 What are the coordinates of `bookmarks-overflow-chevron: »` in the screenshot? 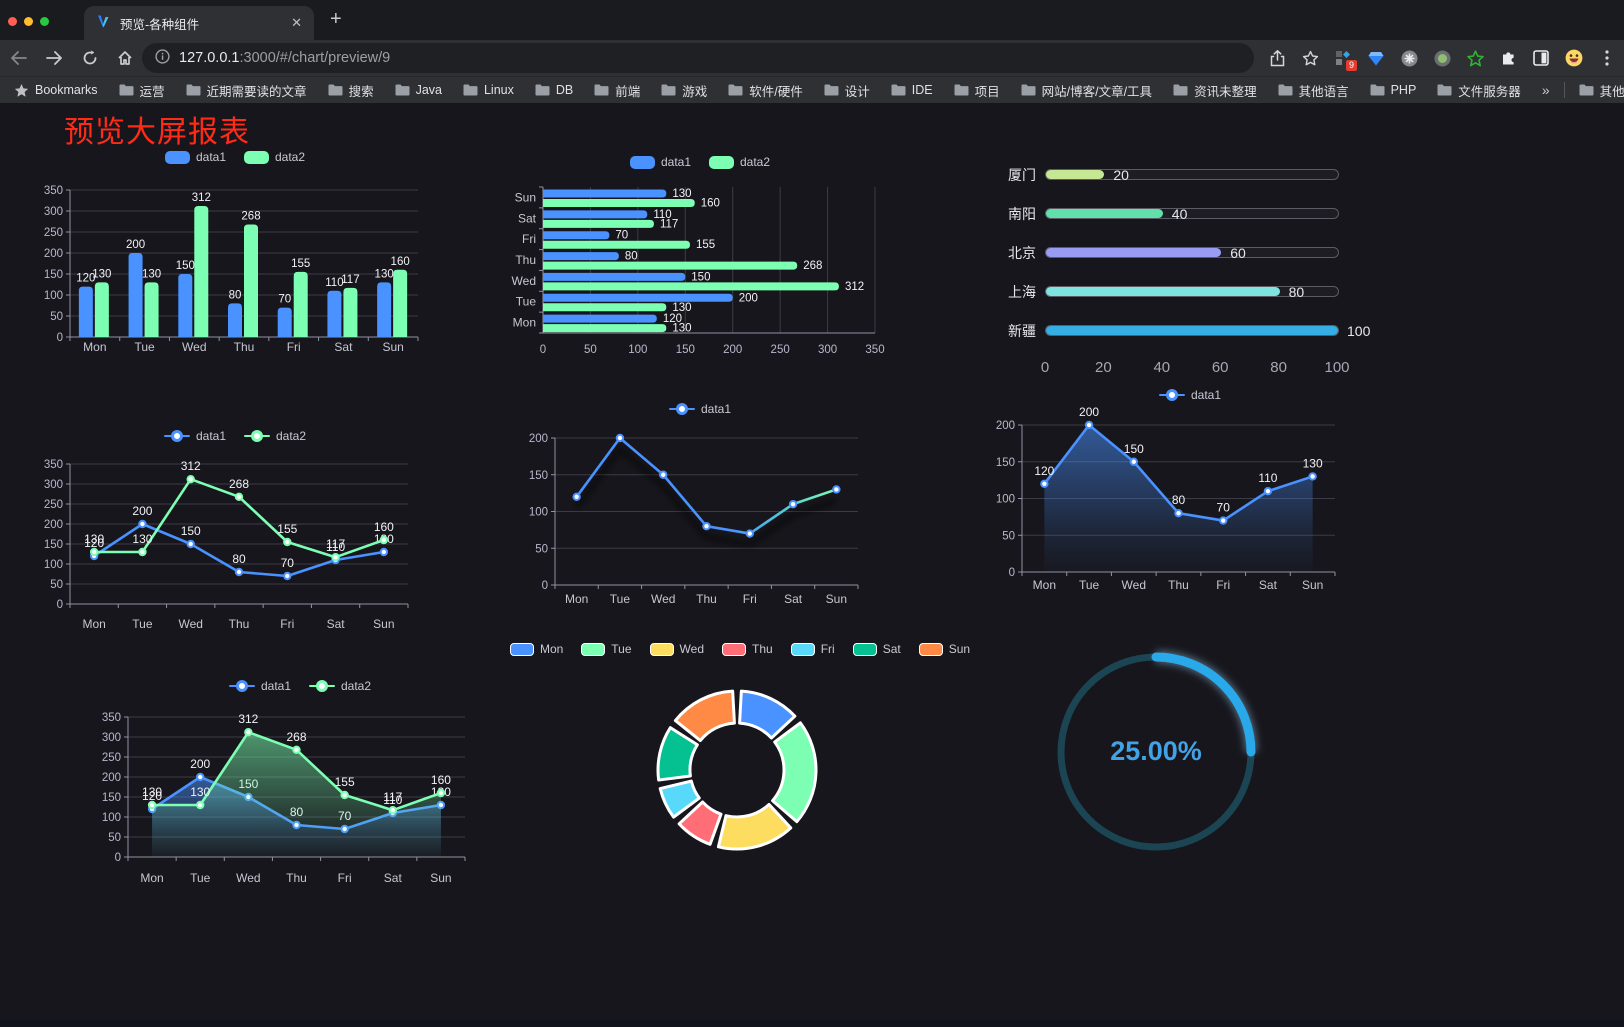 It's located at (1545, 90).